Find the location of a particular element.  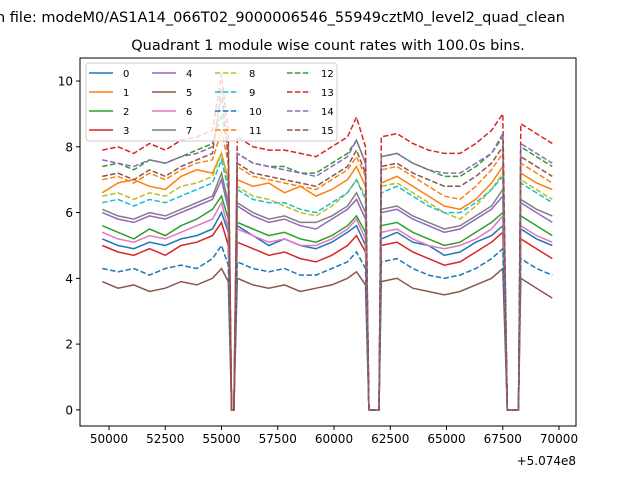

y-axis: 0 2 4 6 8 10 is located at coordinates (69, 246).